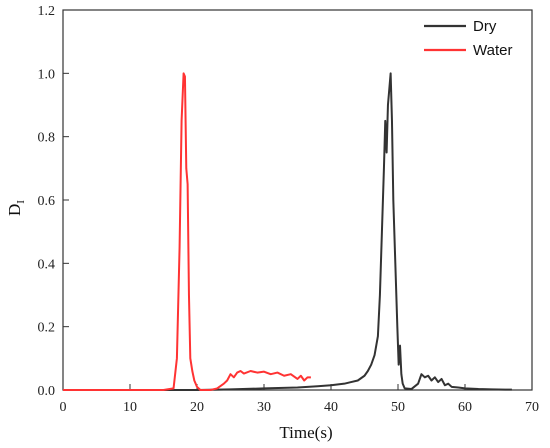 This screenshot has width=550, height=448. Describe the element at coordinates (47, 201) in the screenshot. I see `y-tick-label: 0.6` at that location.